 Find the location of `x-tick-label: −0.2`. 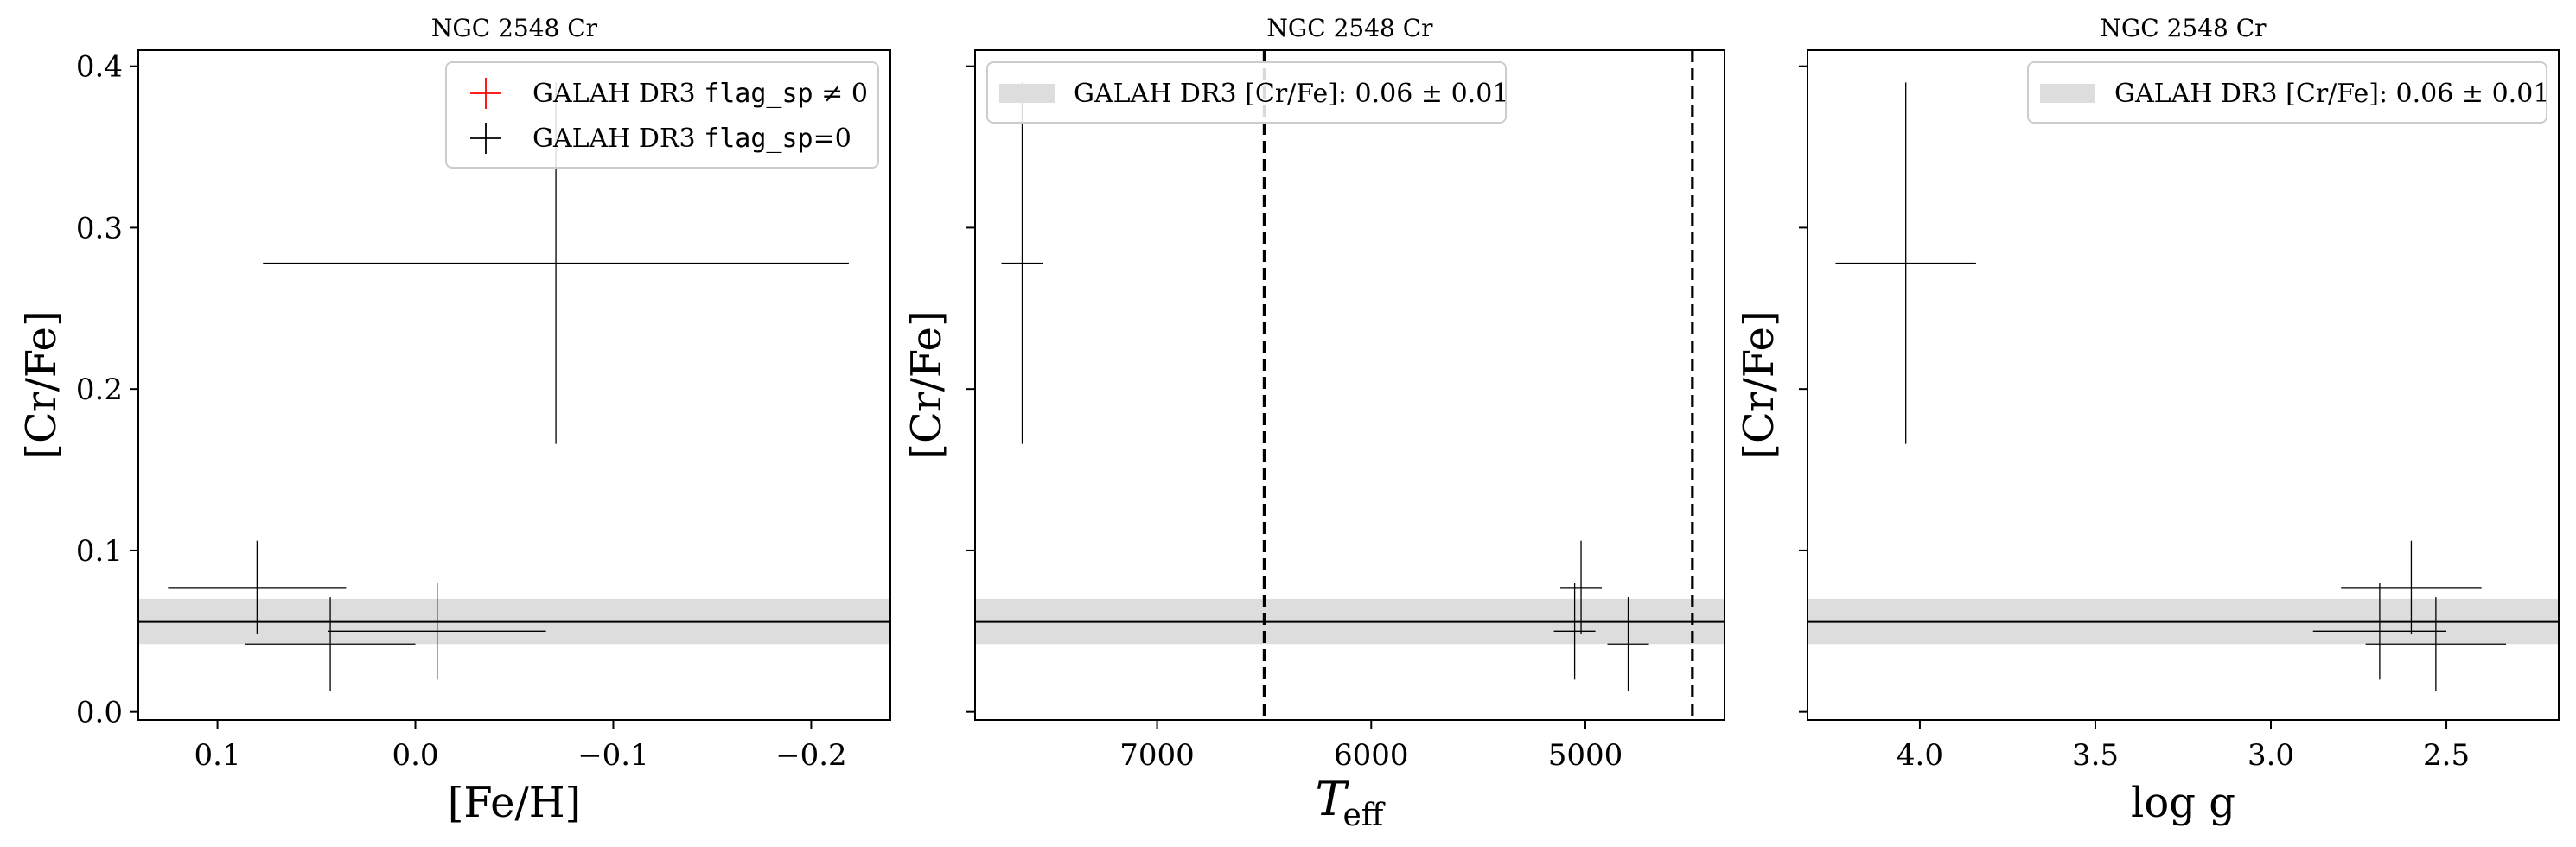

x-tick-label: −0.2 is located at coordinates (811, 755).